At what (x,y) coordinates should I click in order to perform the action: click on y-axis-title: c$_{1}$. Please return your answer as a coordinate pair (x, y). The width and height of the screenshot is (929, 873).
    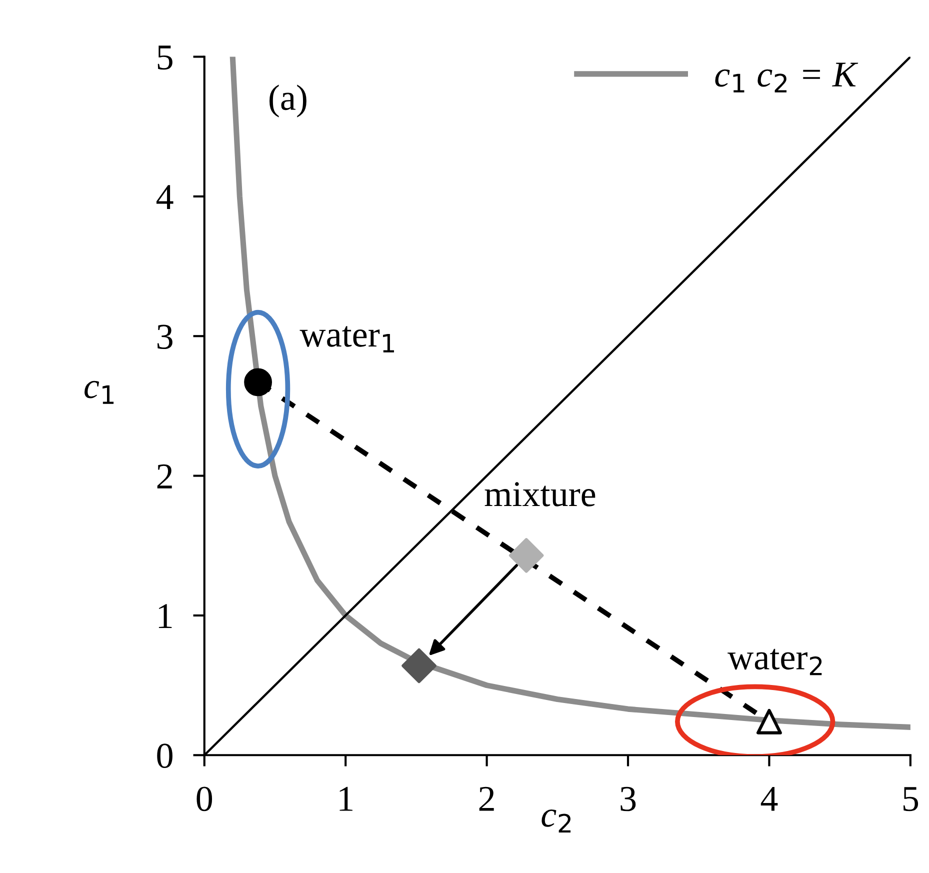
    Looking at the image, I should click on (99, 392).